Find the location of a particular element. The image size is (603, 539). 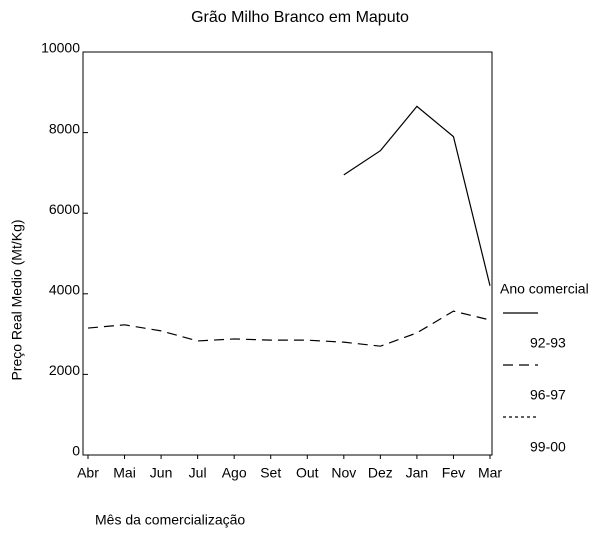

x-tick-label: Set is located at coordinates (270, 473).